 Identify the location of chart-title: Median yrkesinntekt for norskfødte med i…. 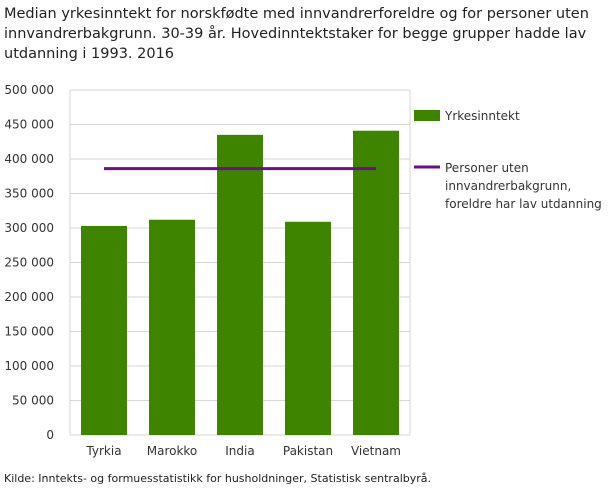
(296, 34).